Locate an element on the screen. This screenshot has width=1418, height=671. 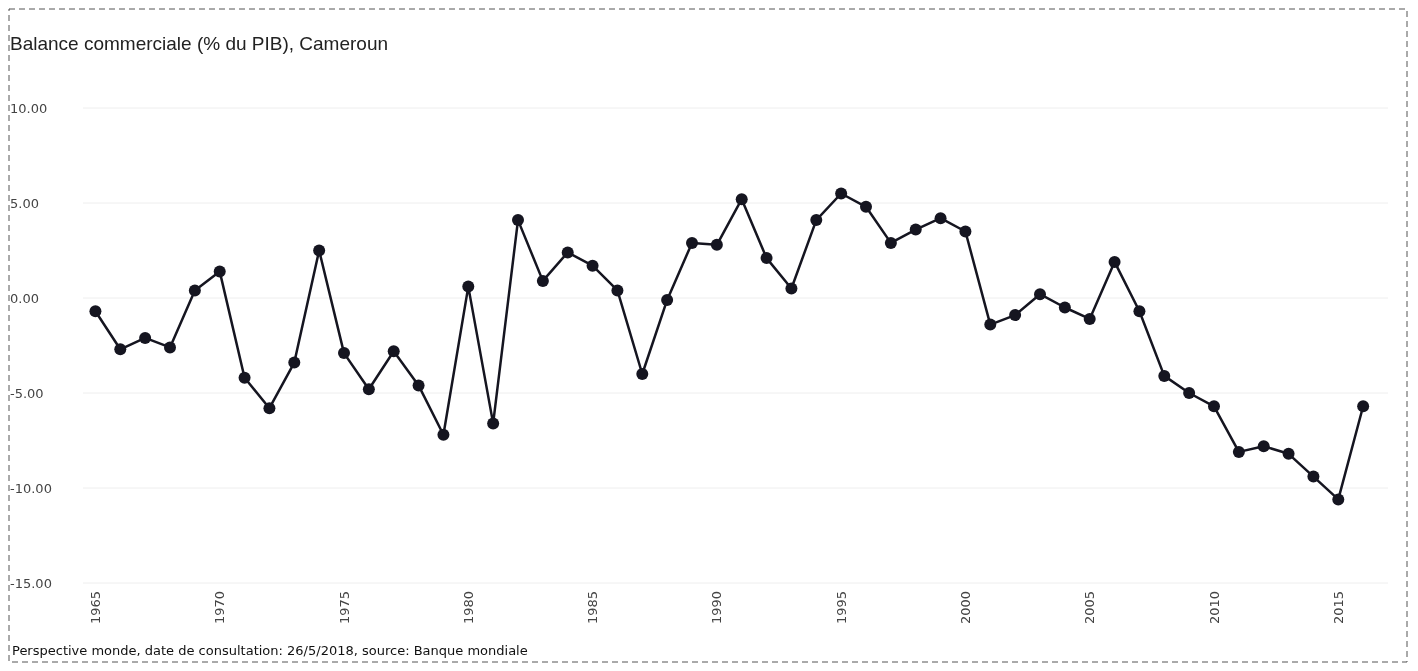
x-tick-label: 2005 is located at coordinates (1090, 608).